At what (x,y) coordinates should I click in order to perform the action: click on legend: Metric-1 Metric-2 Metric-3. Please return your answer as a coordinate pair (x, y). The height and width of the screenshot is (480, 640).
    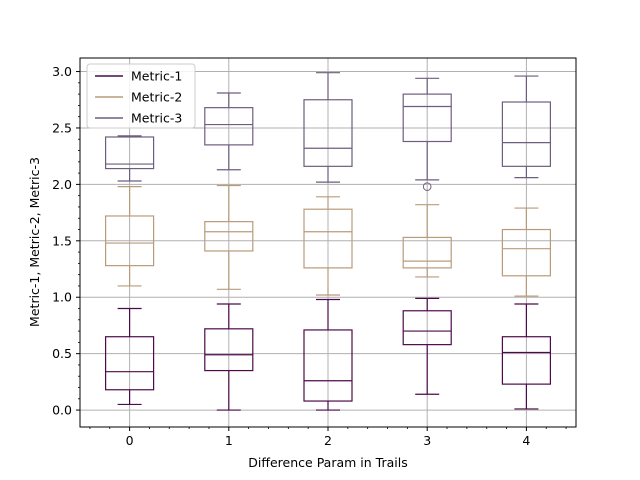
    Looking at the image, I should click on (141, 96).